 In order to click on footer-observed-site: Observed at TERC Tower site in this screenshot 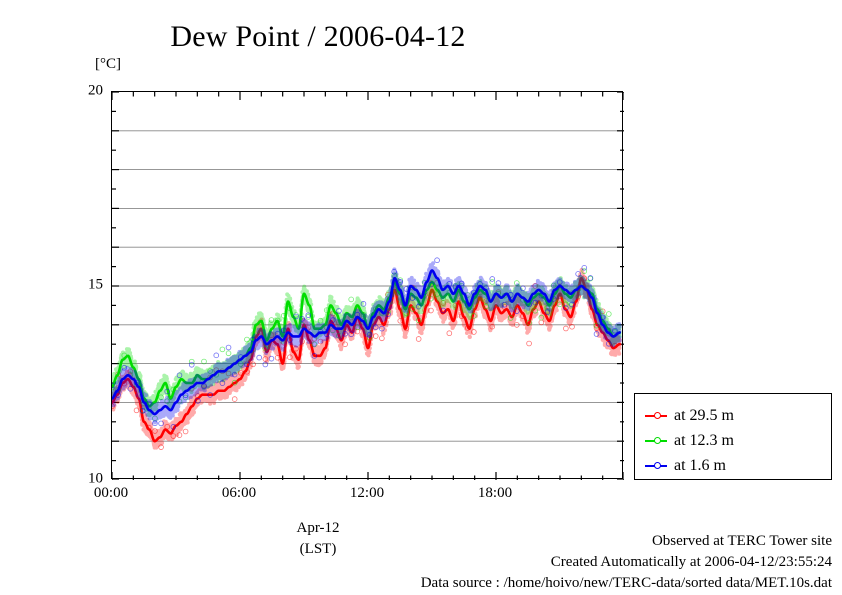, I will do `click(741, 541)`.